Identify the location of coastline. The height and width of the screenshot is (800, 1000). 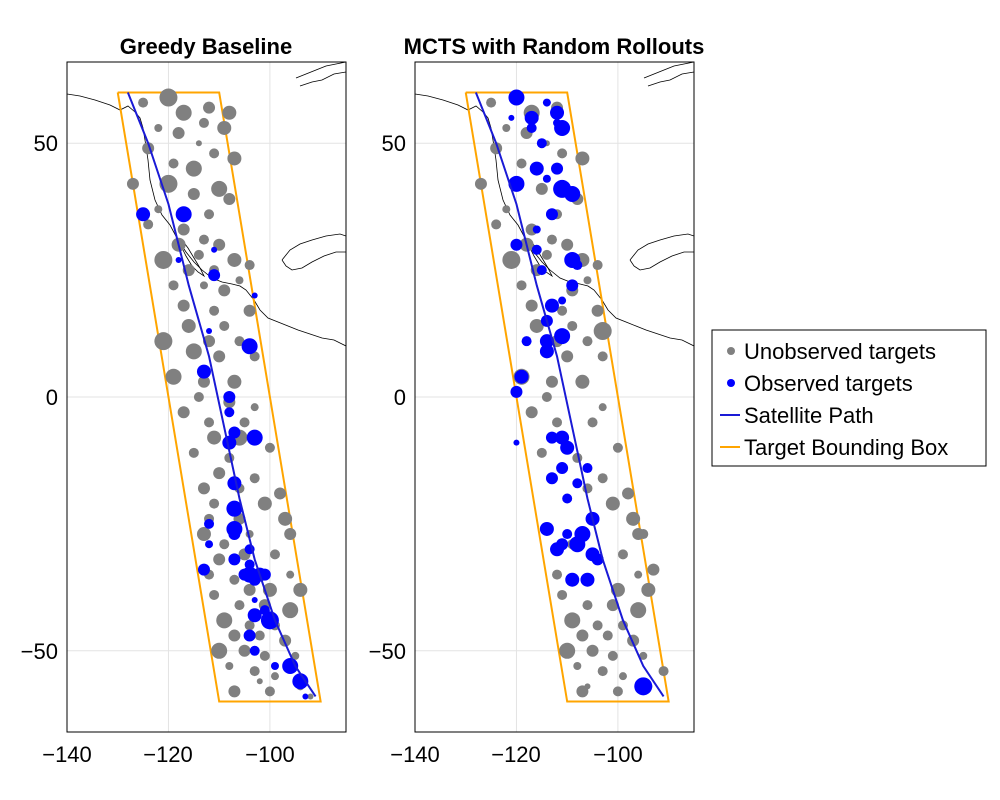
(206, 204).